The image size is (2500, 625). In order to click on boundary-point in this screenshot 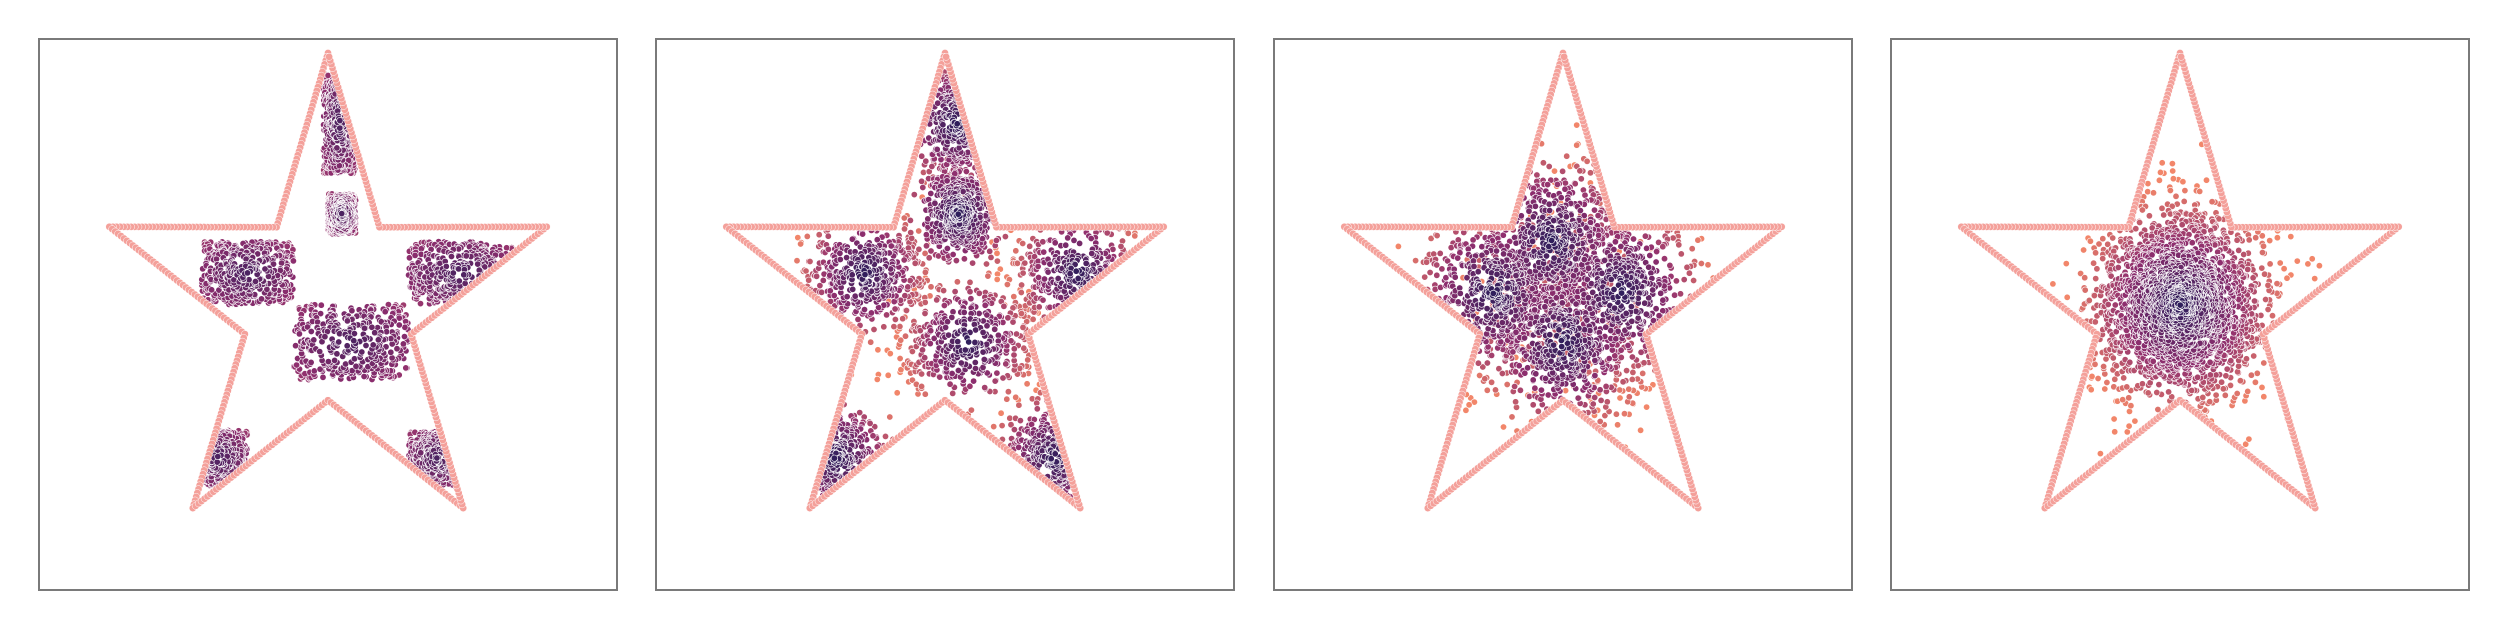, I will do `click(329, 56)`.